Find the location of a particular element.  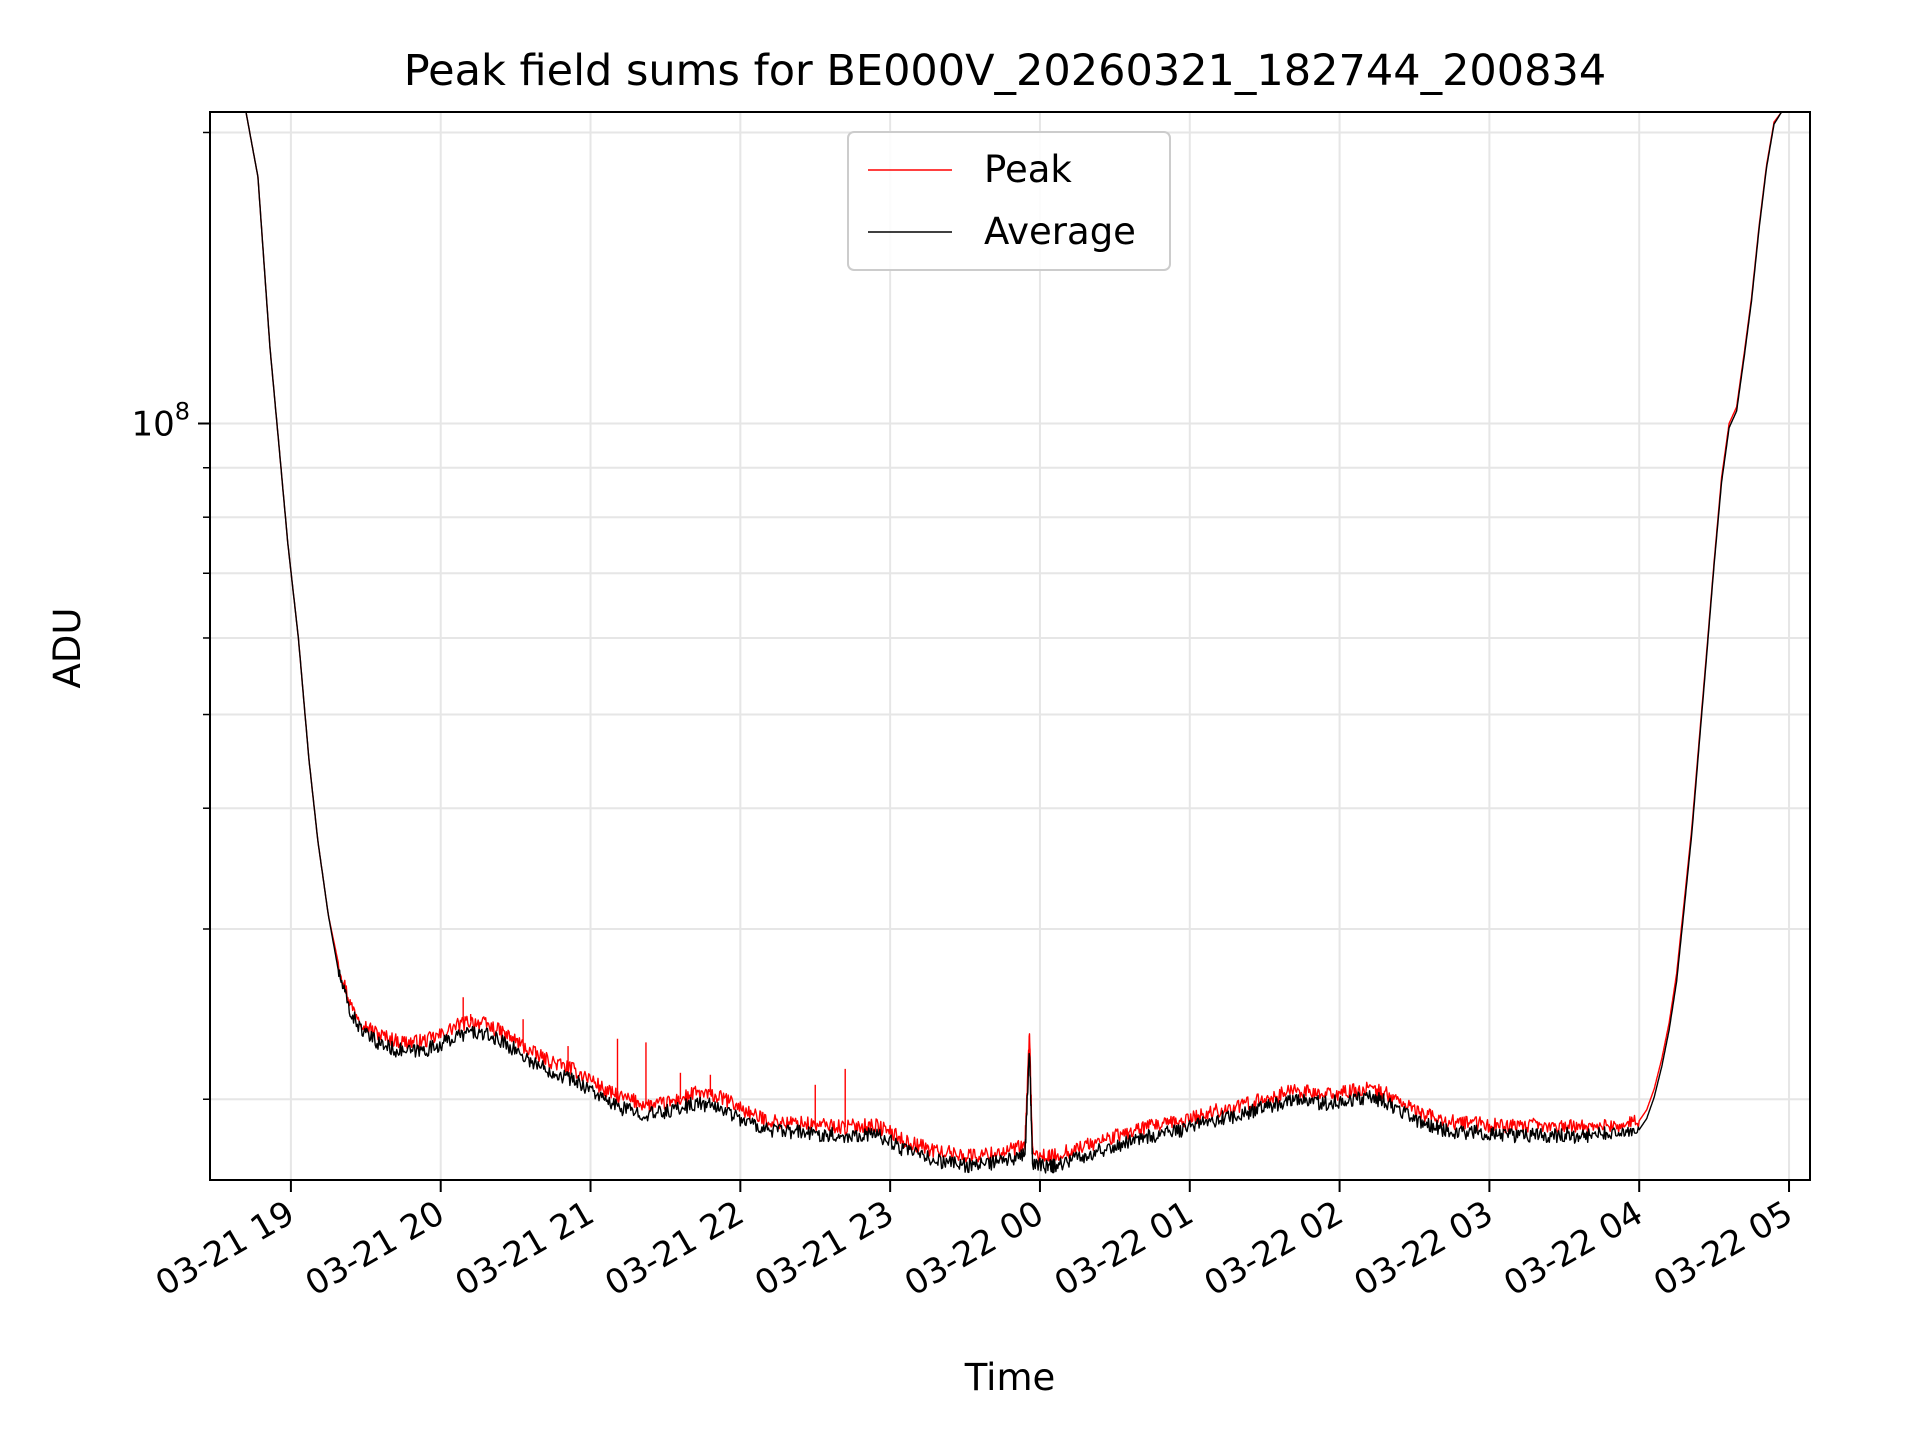

y-axis-label: ADU is located at coordinates (67, 648).